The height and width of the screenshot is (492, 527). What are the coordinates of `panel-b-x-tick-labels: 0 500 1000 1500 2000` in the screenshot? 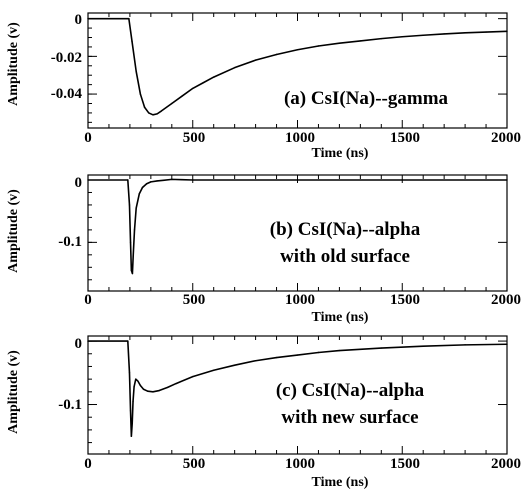 It's located at (302, 300).